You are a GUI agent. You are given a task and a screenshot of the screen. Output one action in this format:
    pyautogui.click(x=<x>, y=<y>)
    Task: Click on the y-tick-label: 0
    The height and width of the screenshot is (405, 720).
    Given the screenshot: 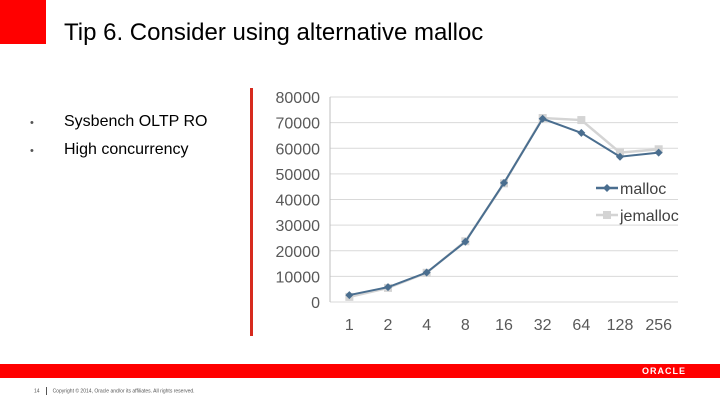 What is the action you would take?
    pyautogui.click(x=315, y=303)
    